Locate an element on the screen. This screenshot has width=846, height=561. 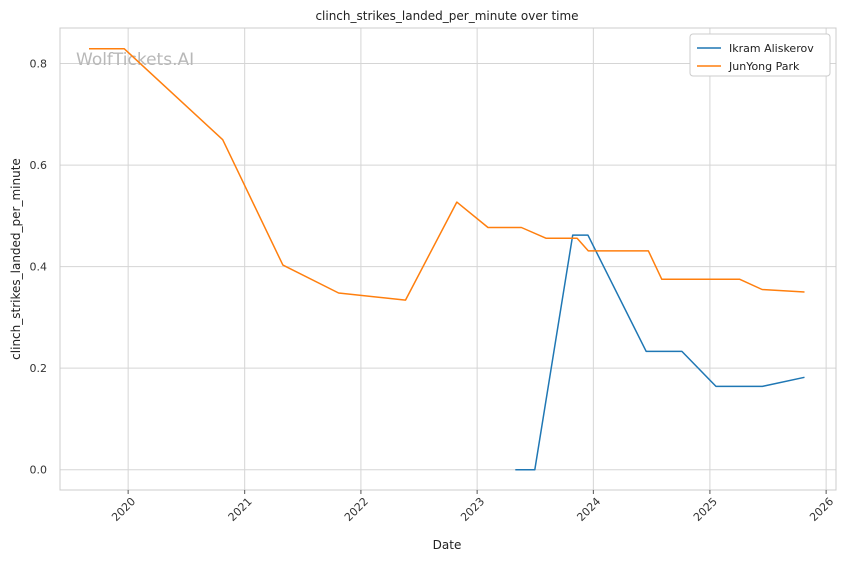
y-tick-label: 0.8 is located at coordinates (39, 64).